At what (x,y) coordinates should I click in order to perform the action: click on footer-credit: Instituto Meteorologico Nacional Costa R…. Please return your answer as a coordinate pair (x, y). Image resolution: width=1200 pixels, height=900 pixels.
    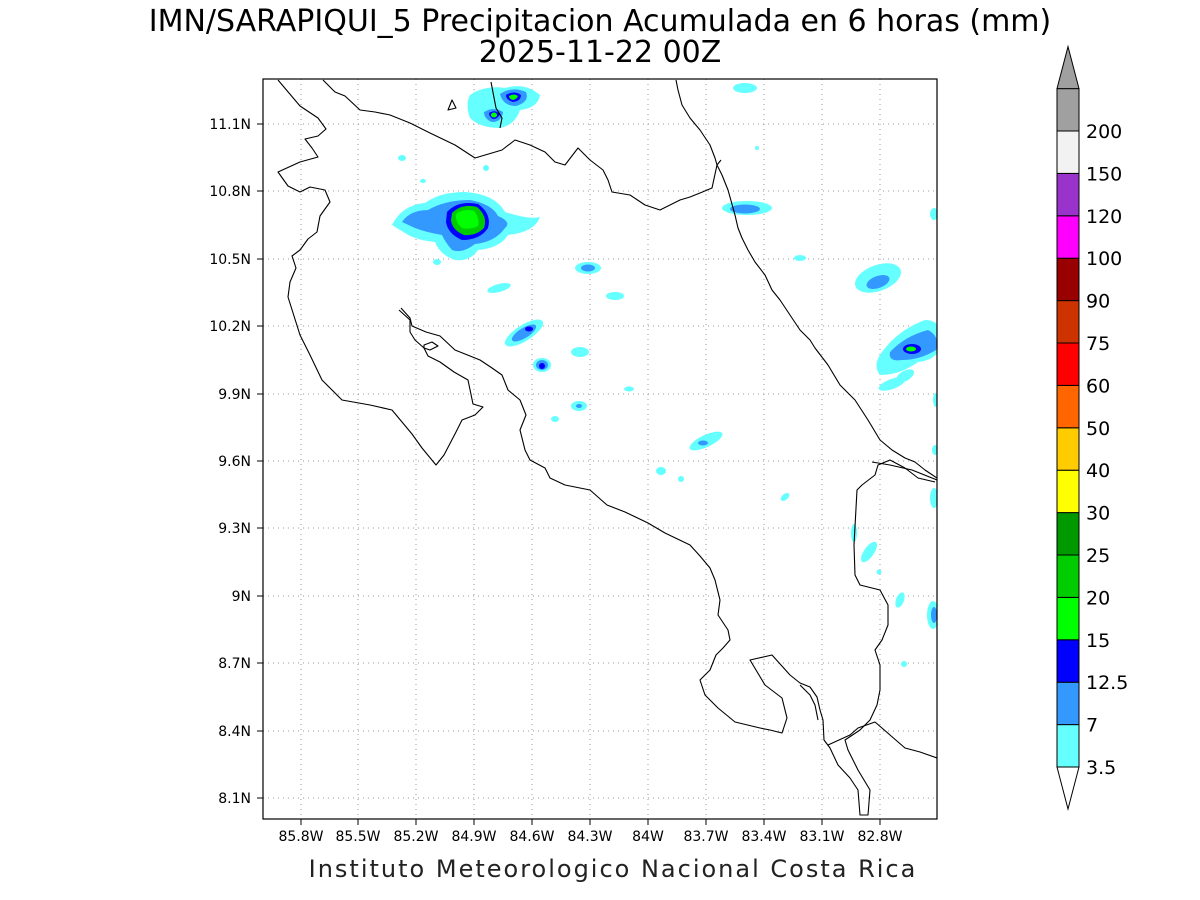
    Looking at the image, I should click on (613, 869).